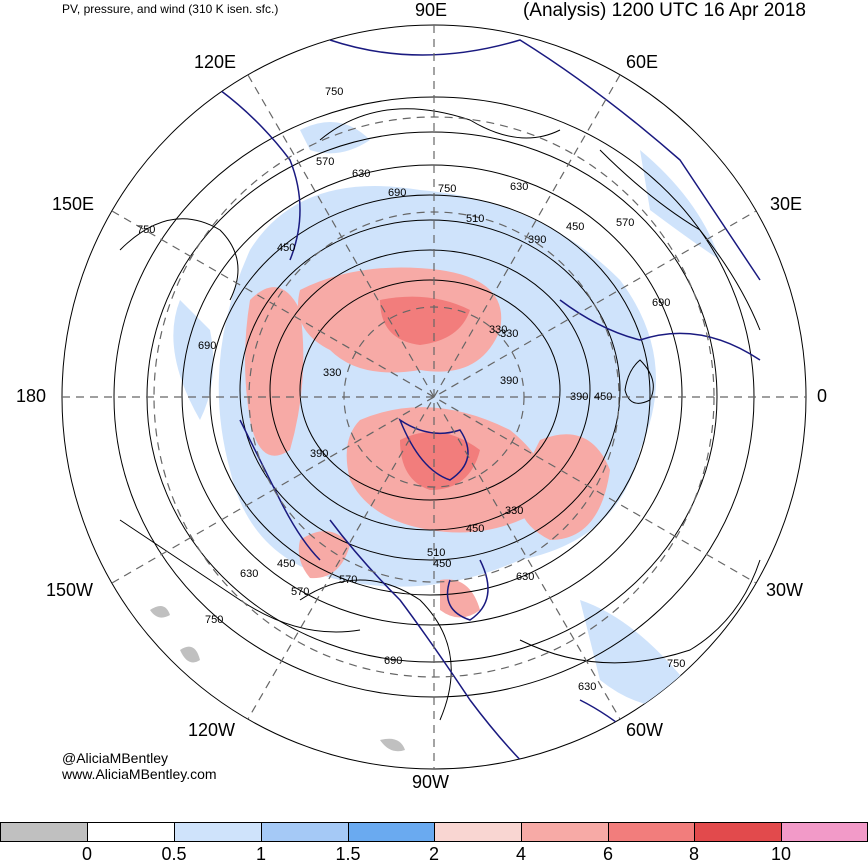 The image size is (868, 865). What do you see at coordinates (431, 782) in the screenshot?
I see `lon-label-90w: 90W` at bounding box center [431, 782].